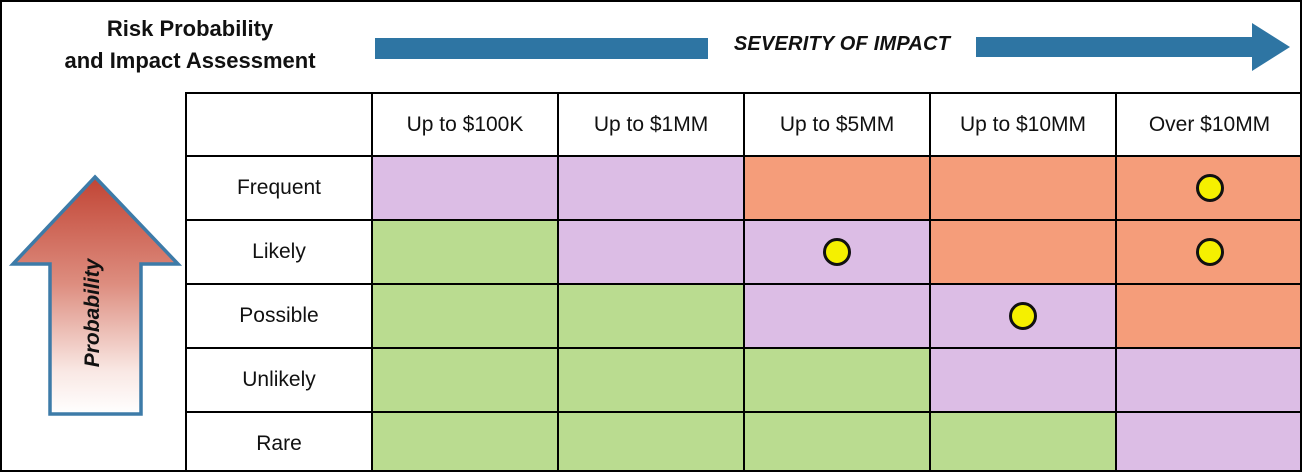 This screenshot has height=472, width=1302. I want to click on row-label: Possible, so click(279, 316).